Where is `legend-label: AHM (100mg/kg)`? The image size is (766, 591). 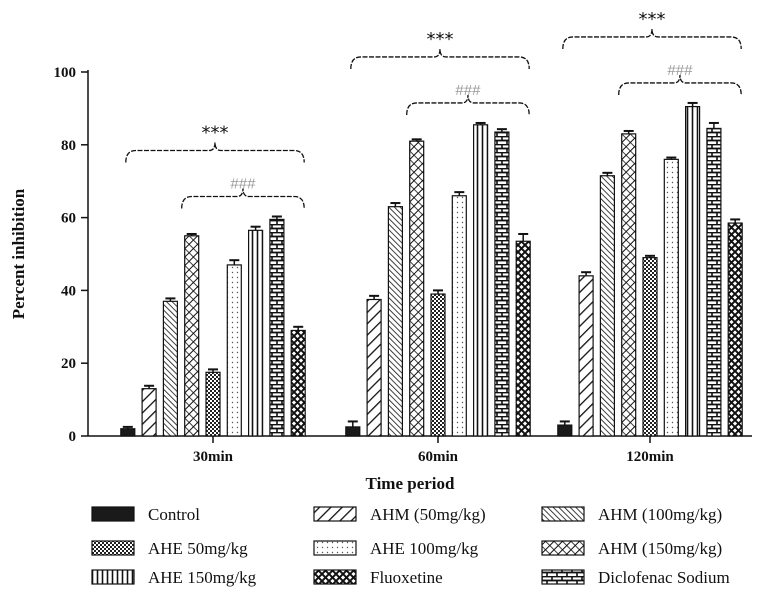
legend-label: AHM (100mg/kg) is located at coordinates (660, 514).